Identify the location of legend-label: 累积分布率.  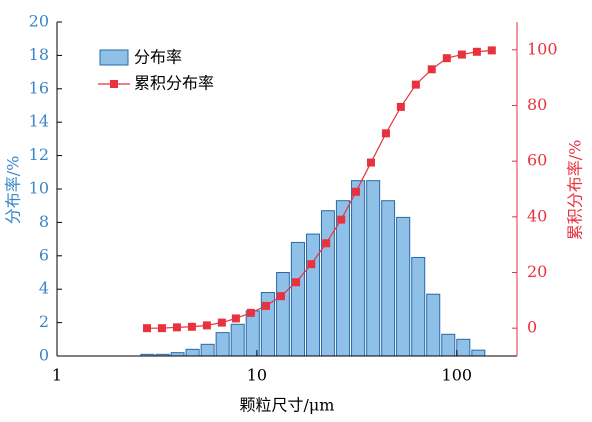
(174, 83).